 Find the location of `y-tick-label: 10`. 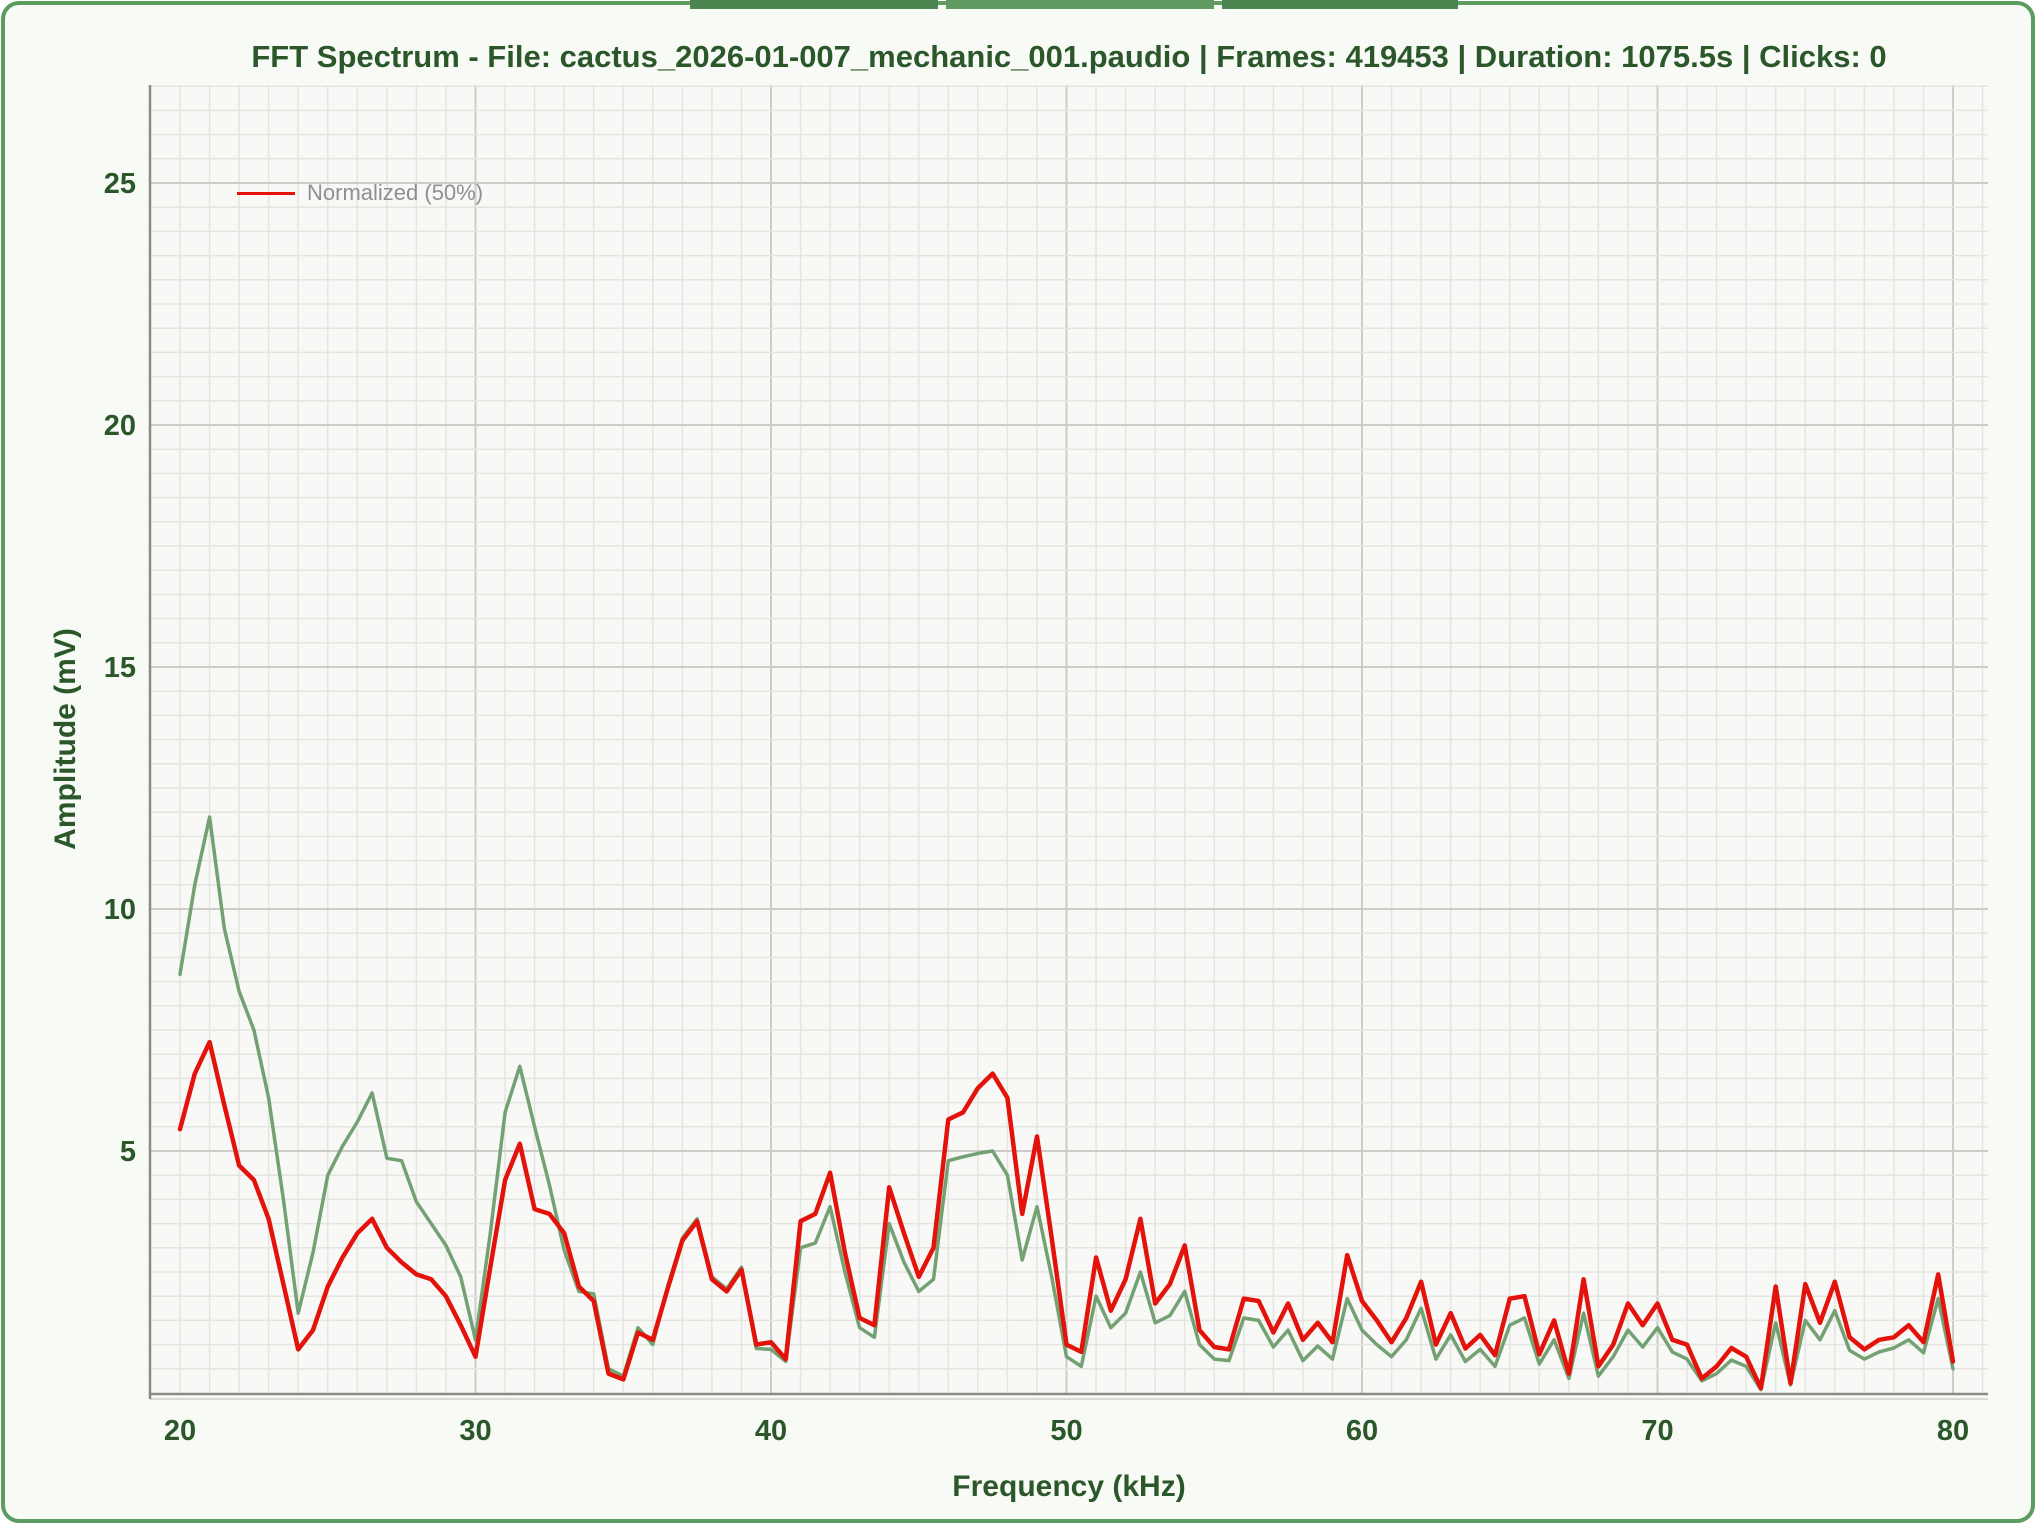

y-tick-label: 10 is located at coordinates (120, 910).